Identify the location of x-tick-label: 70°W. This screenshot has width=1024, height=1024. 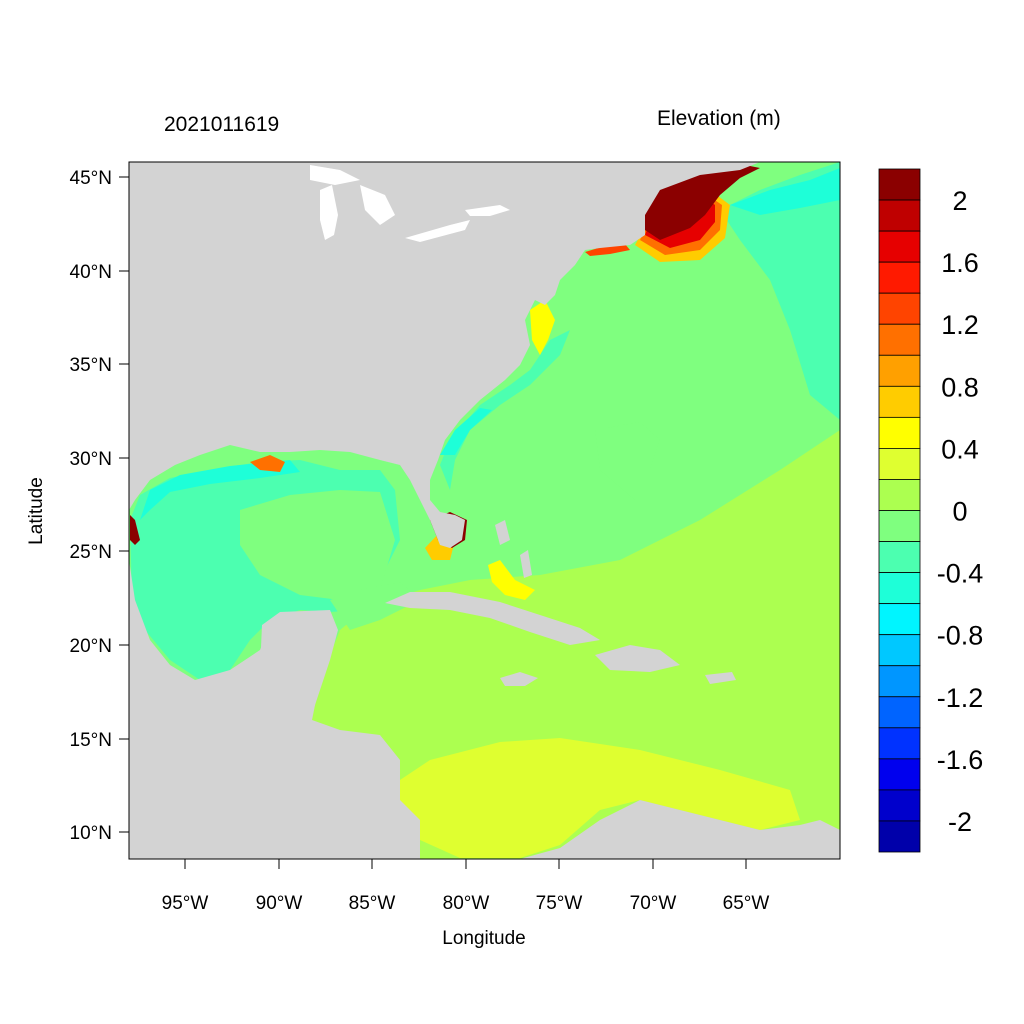
(653, 903).